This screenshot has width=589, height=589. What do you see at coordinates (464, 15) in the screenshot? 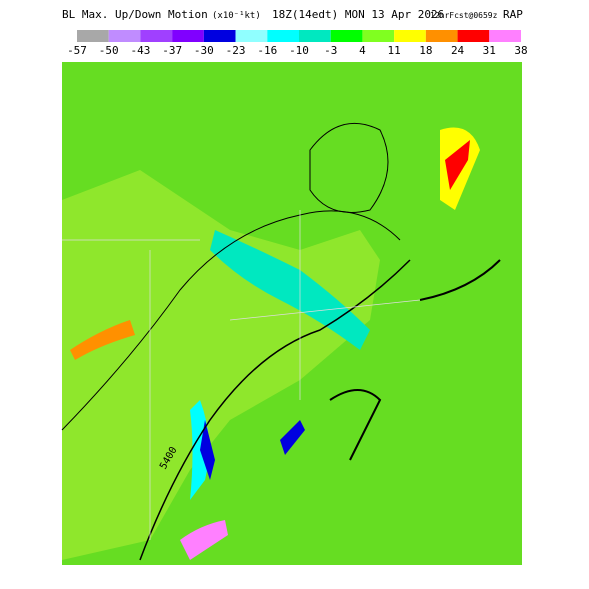
I see `forecast: 12hrFcst@0659z` at bounding box center [464, 15].